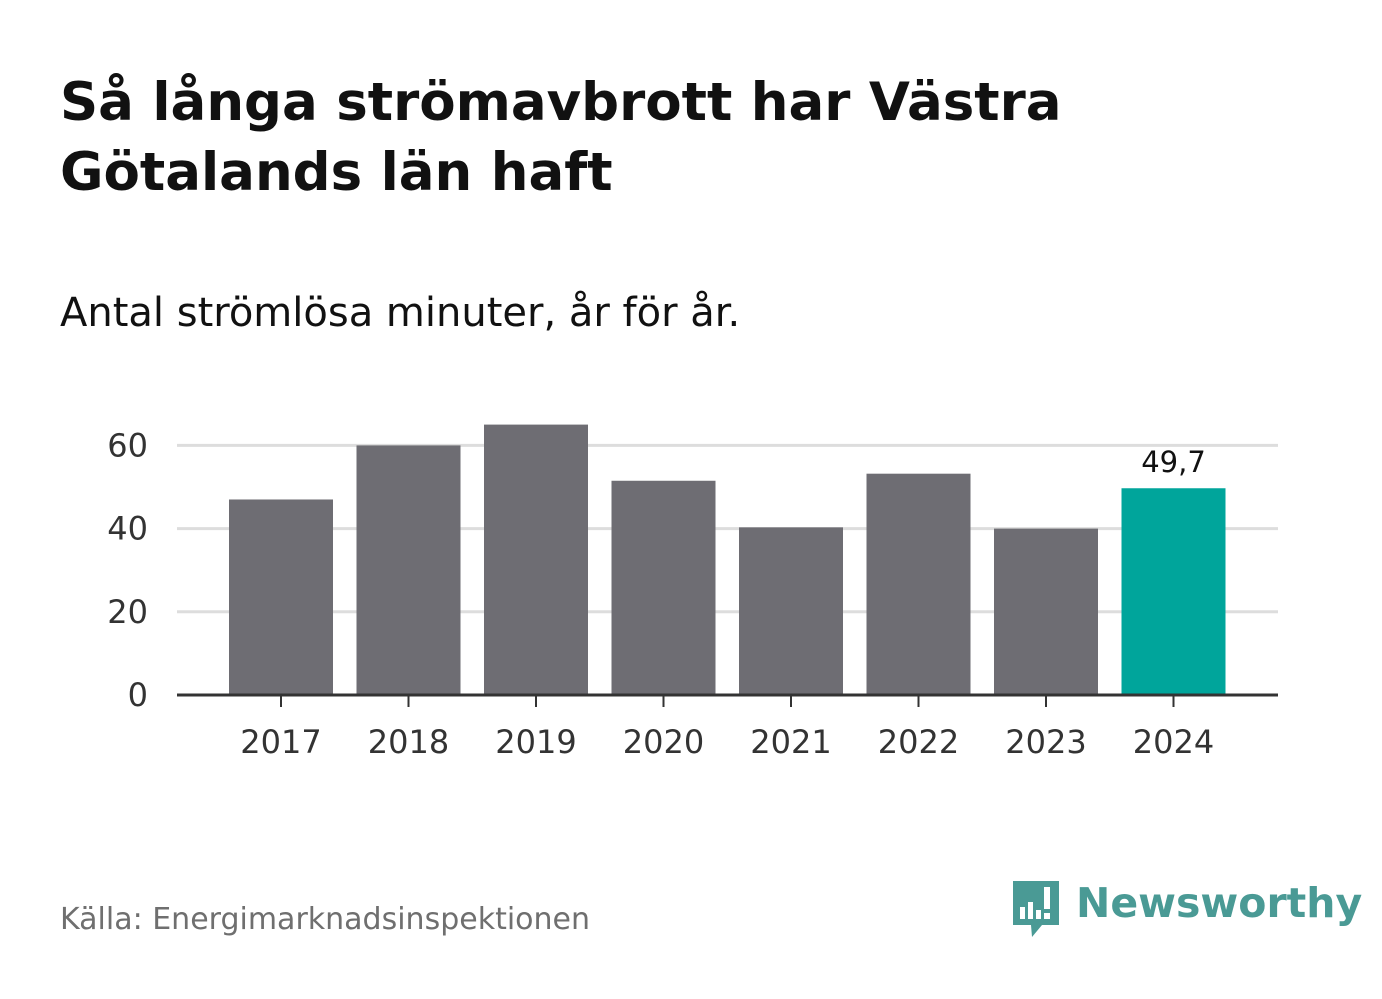 The width and height of the screenshot is (1382, 999). Describe the element at coordinates (408, 742) in the screenshot. I see `x-tick-label: 2018` at that location.